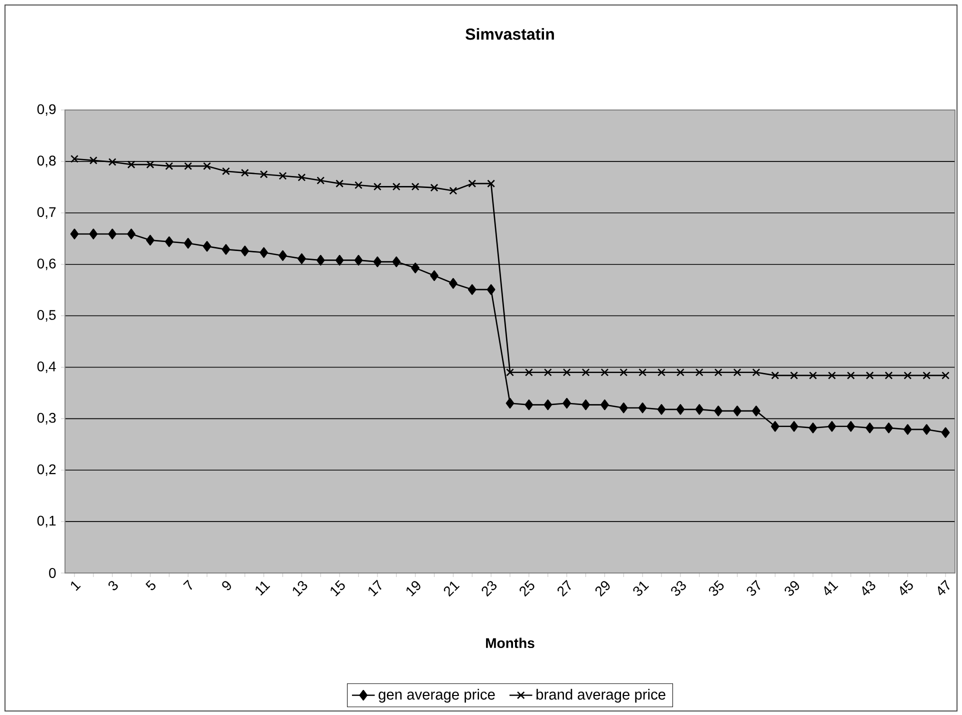 The width and height of the screenshot is (962, 715). I want to click on y-tick-label: 0,5, so click(46, 316).